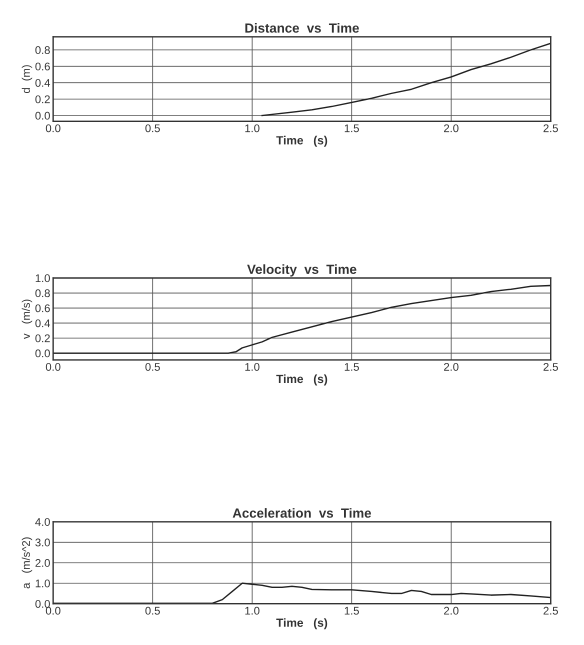 This screenshot has height=645, width=584. Describe the element at coordinates (302, 513) in the screenshot. I see `chart-title: Acceleration vs Time` at that location.